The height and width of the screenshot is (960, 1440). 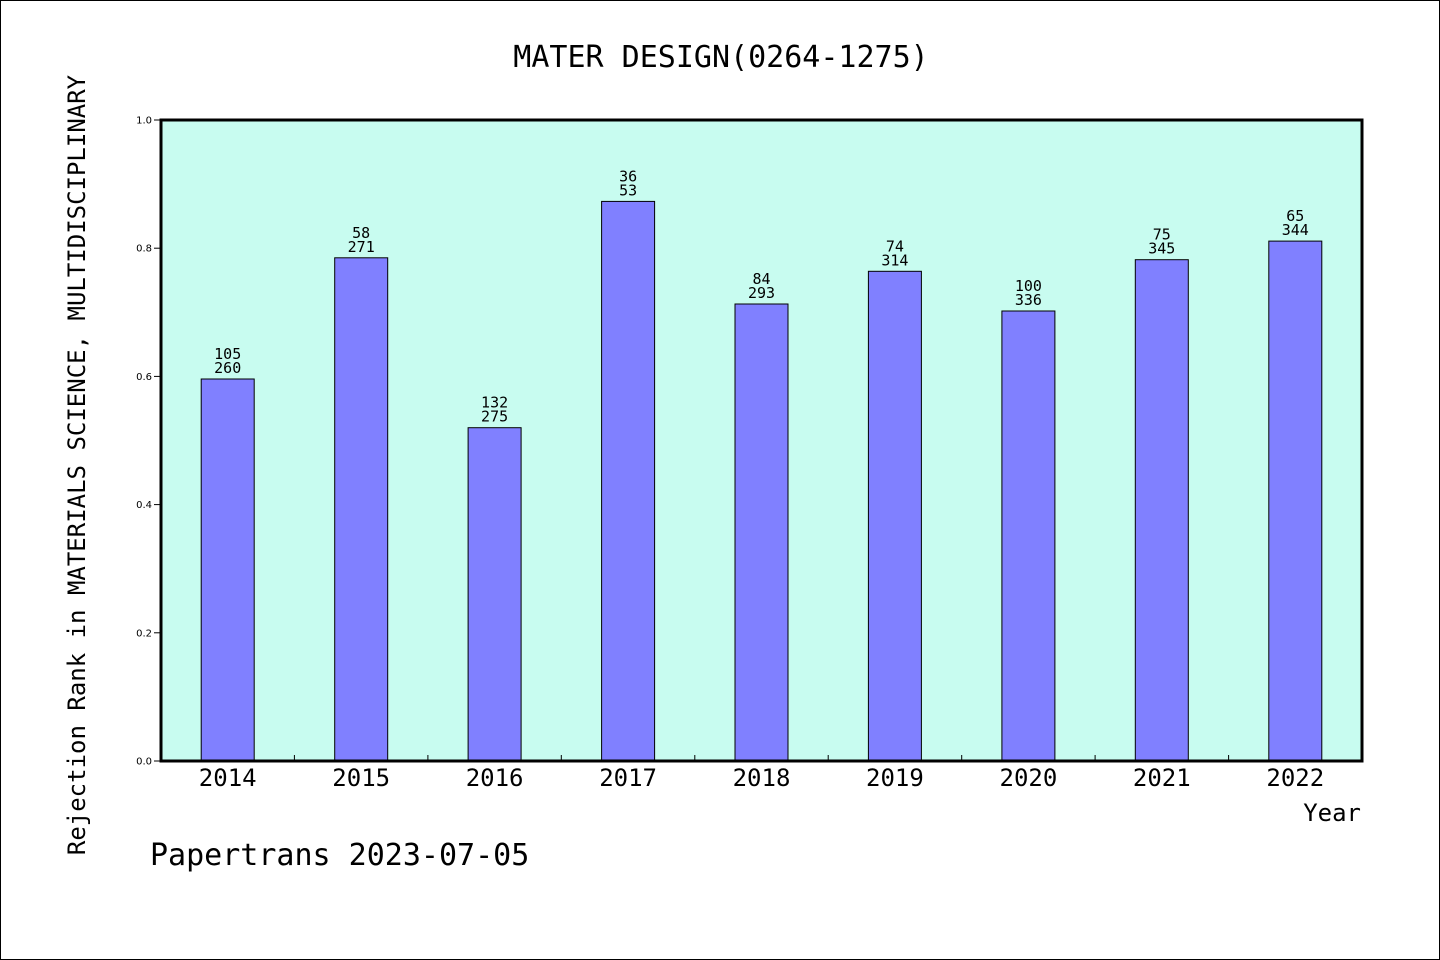 What do you see at coordinates (144, 633) in the screenshot?
I see `y-tick-label: 0.2` at bounding box center [144, 633].